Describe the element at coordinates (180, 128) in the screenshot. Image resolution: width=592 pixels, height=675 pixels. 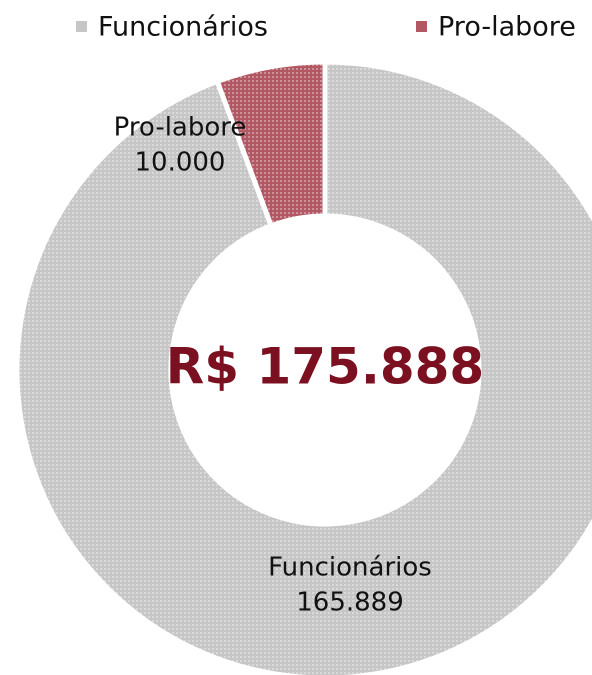
I see `slice-label: Pro-labore` at that location.